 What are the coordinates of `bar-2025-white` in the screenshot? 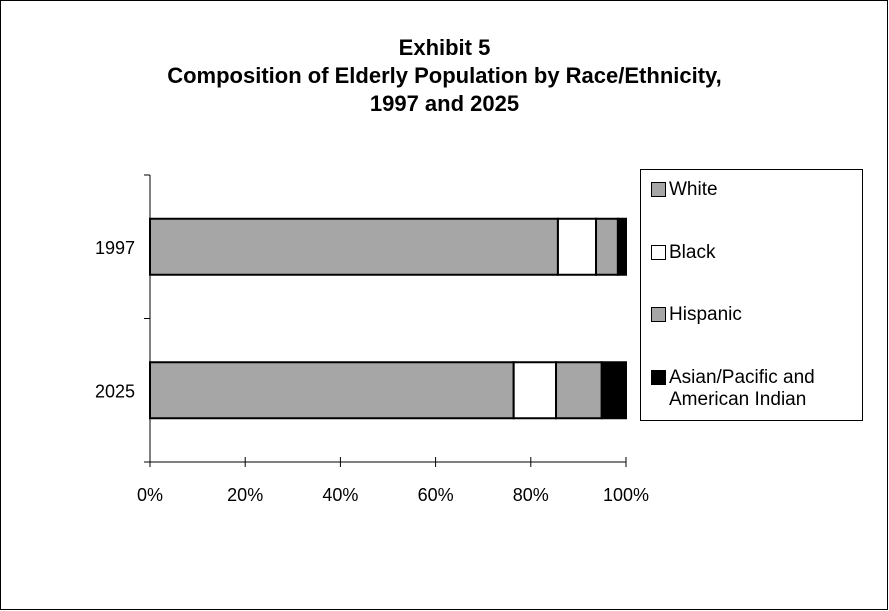 It's located at (332, 390).